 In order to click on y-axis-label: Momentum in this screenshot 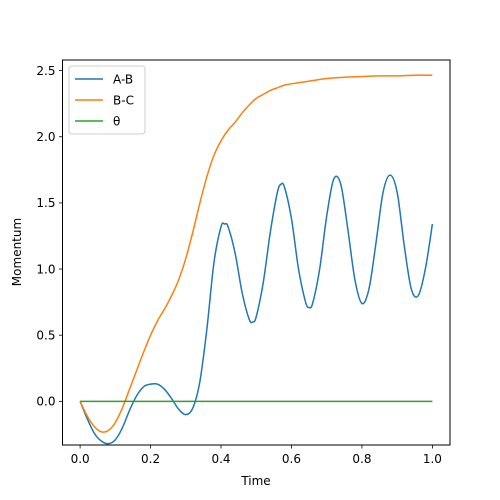, I will do `click(17, 252)`.